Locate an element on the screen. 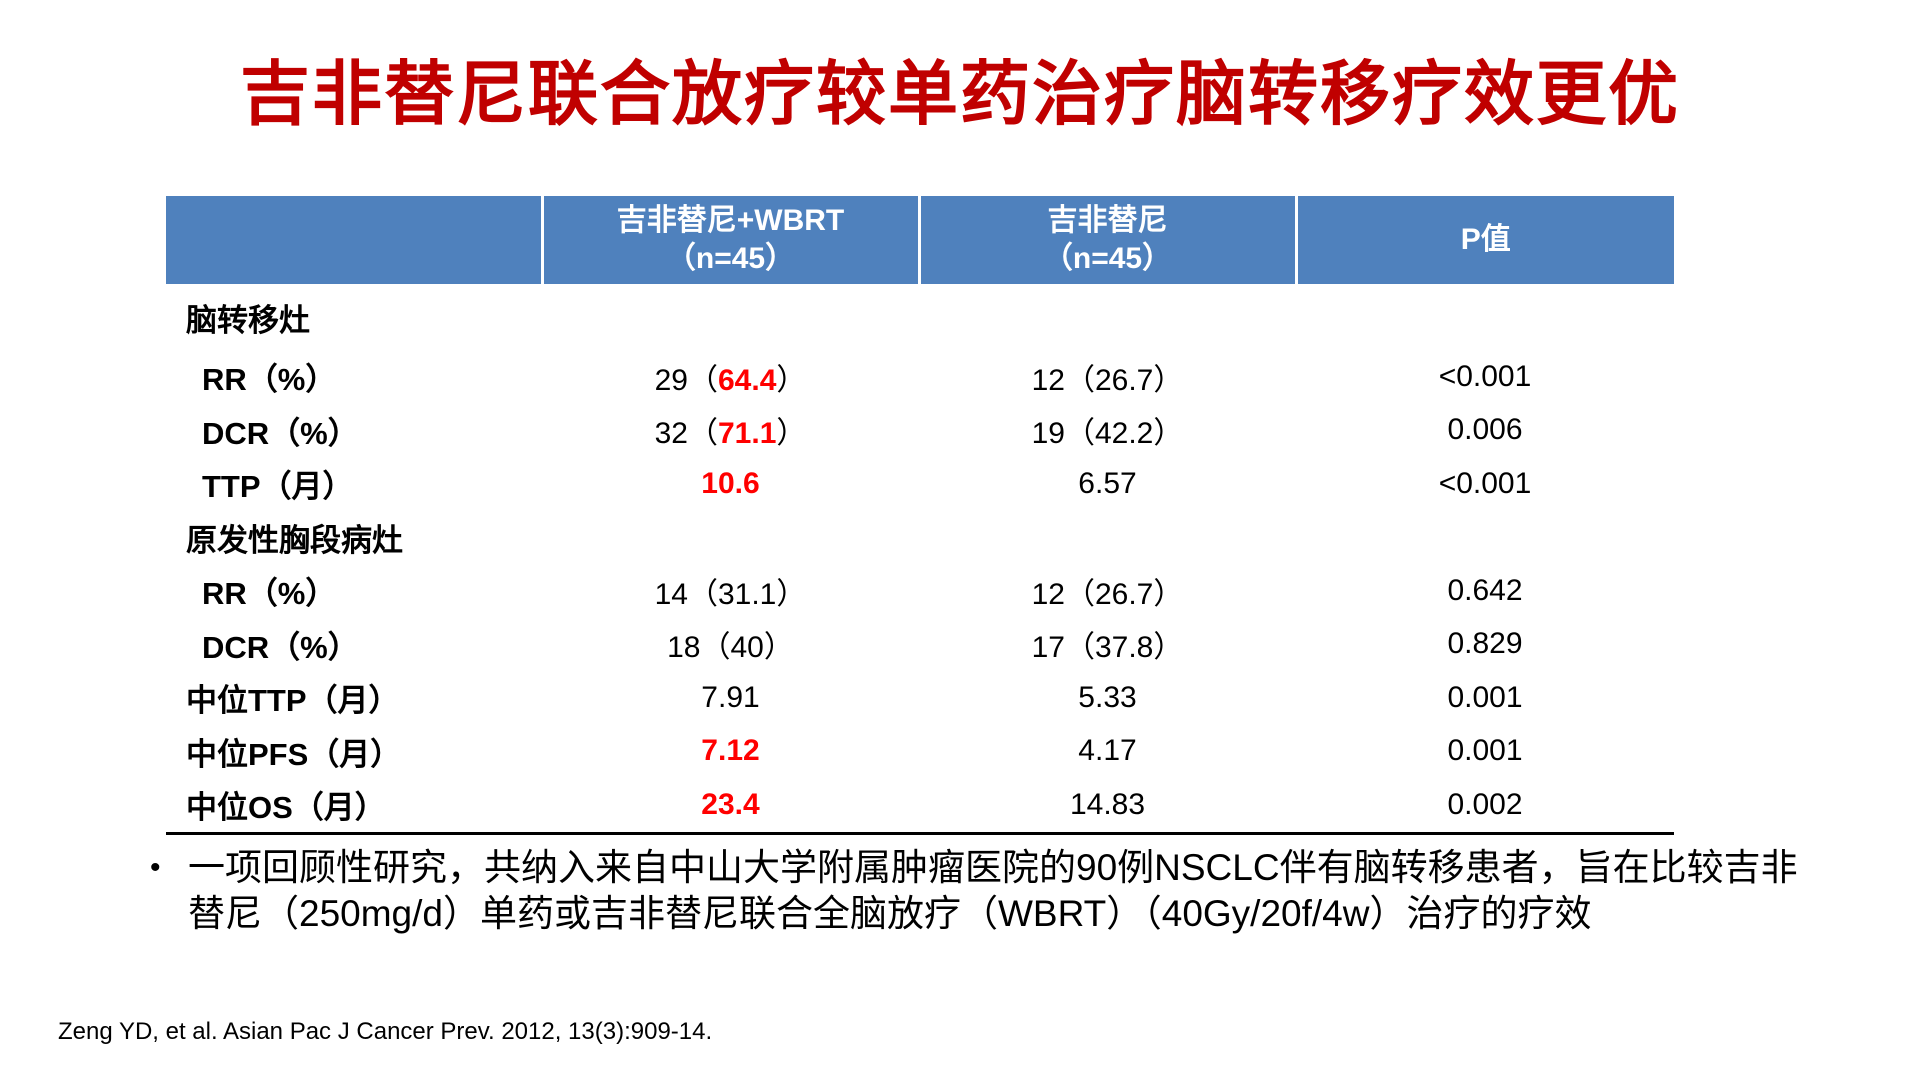  value-text: 18（40） is located at coordinates (730, 648).